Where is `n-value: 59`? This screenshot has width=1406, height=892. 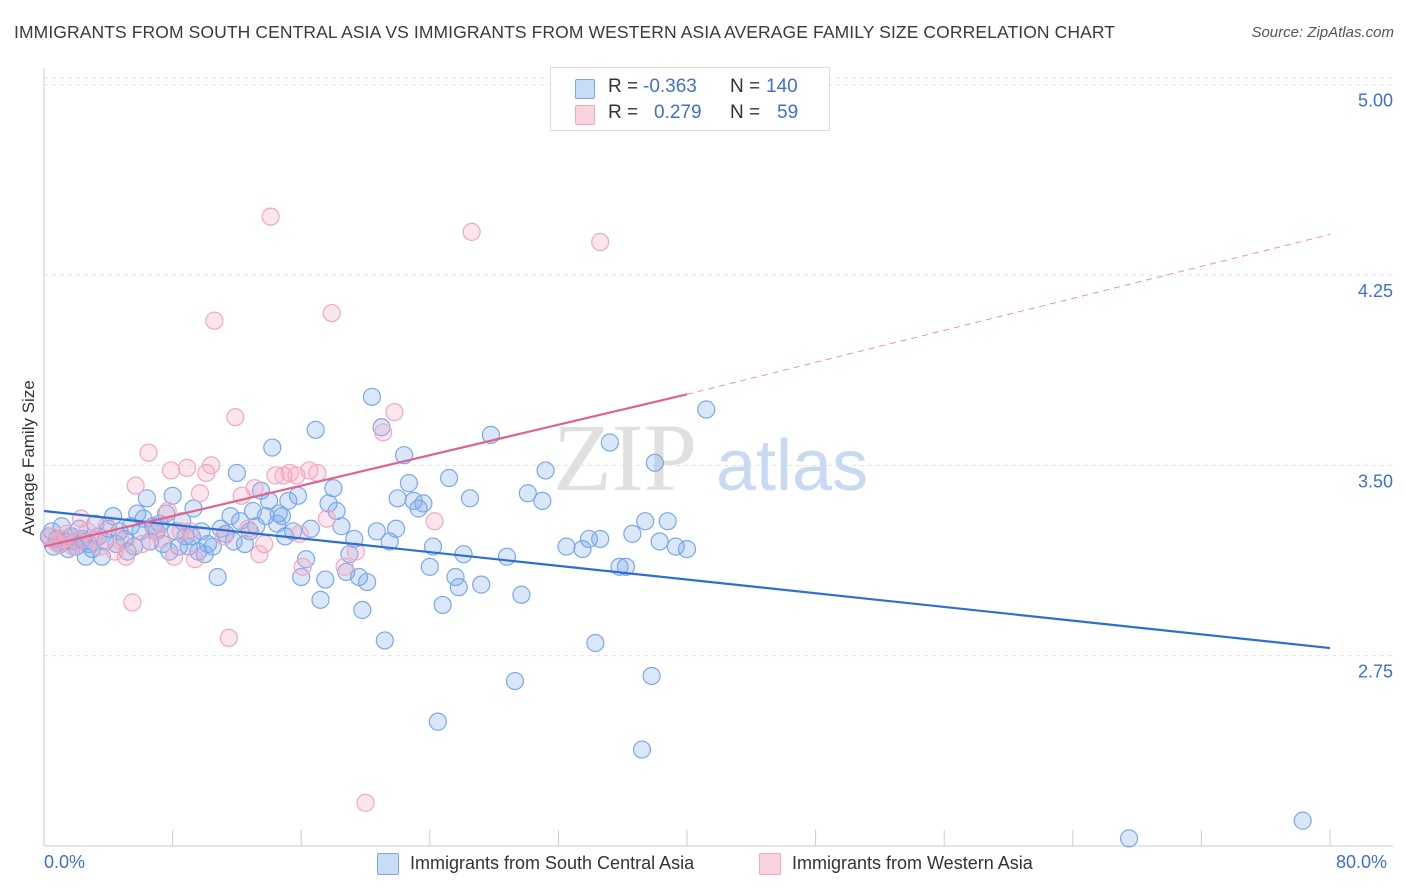
n-value: 59 is located at coordinates (788, 112).